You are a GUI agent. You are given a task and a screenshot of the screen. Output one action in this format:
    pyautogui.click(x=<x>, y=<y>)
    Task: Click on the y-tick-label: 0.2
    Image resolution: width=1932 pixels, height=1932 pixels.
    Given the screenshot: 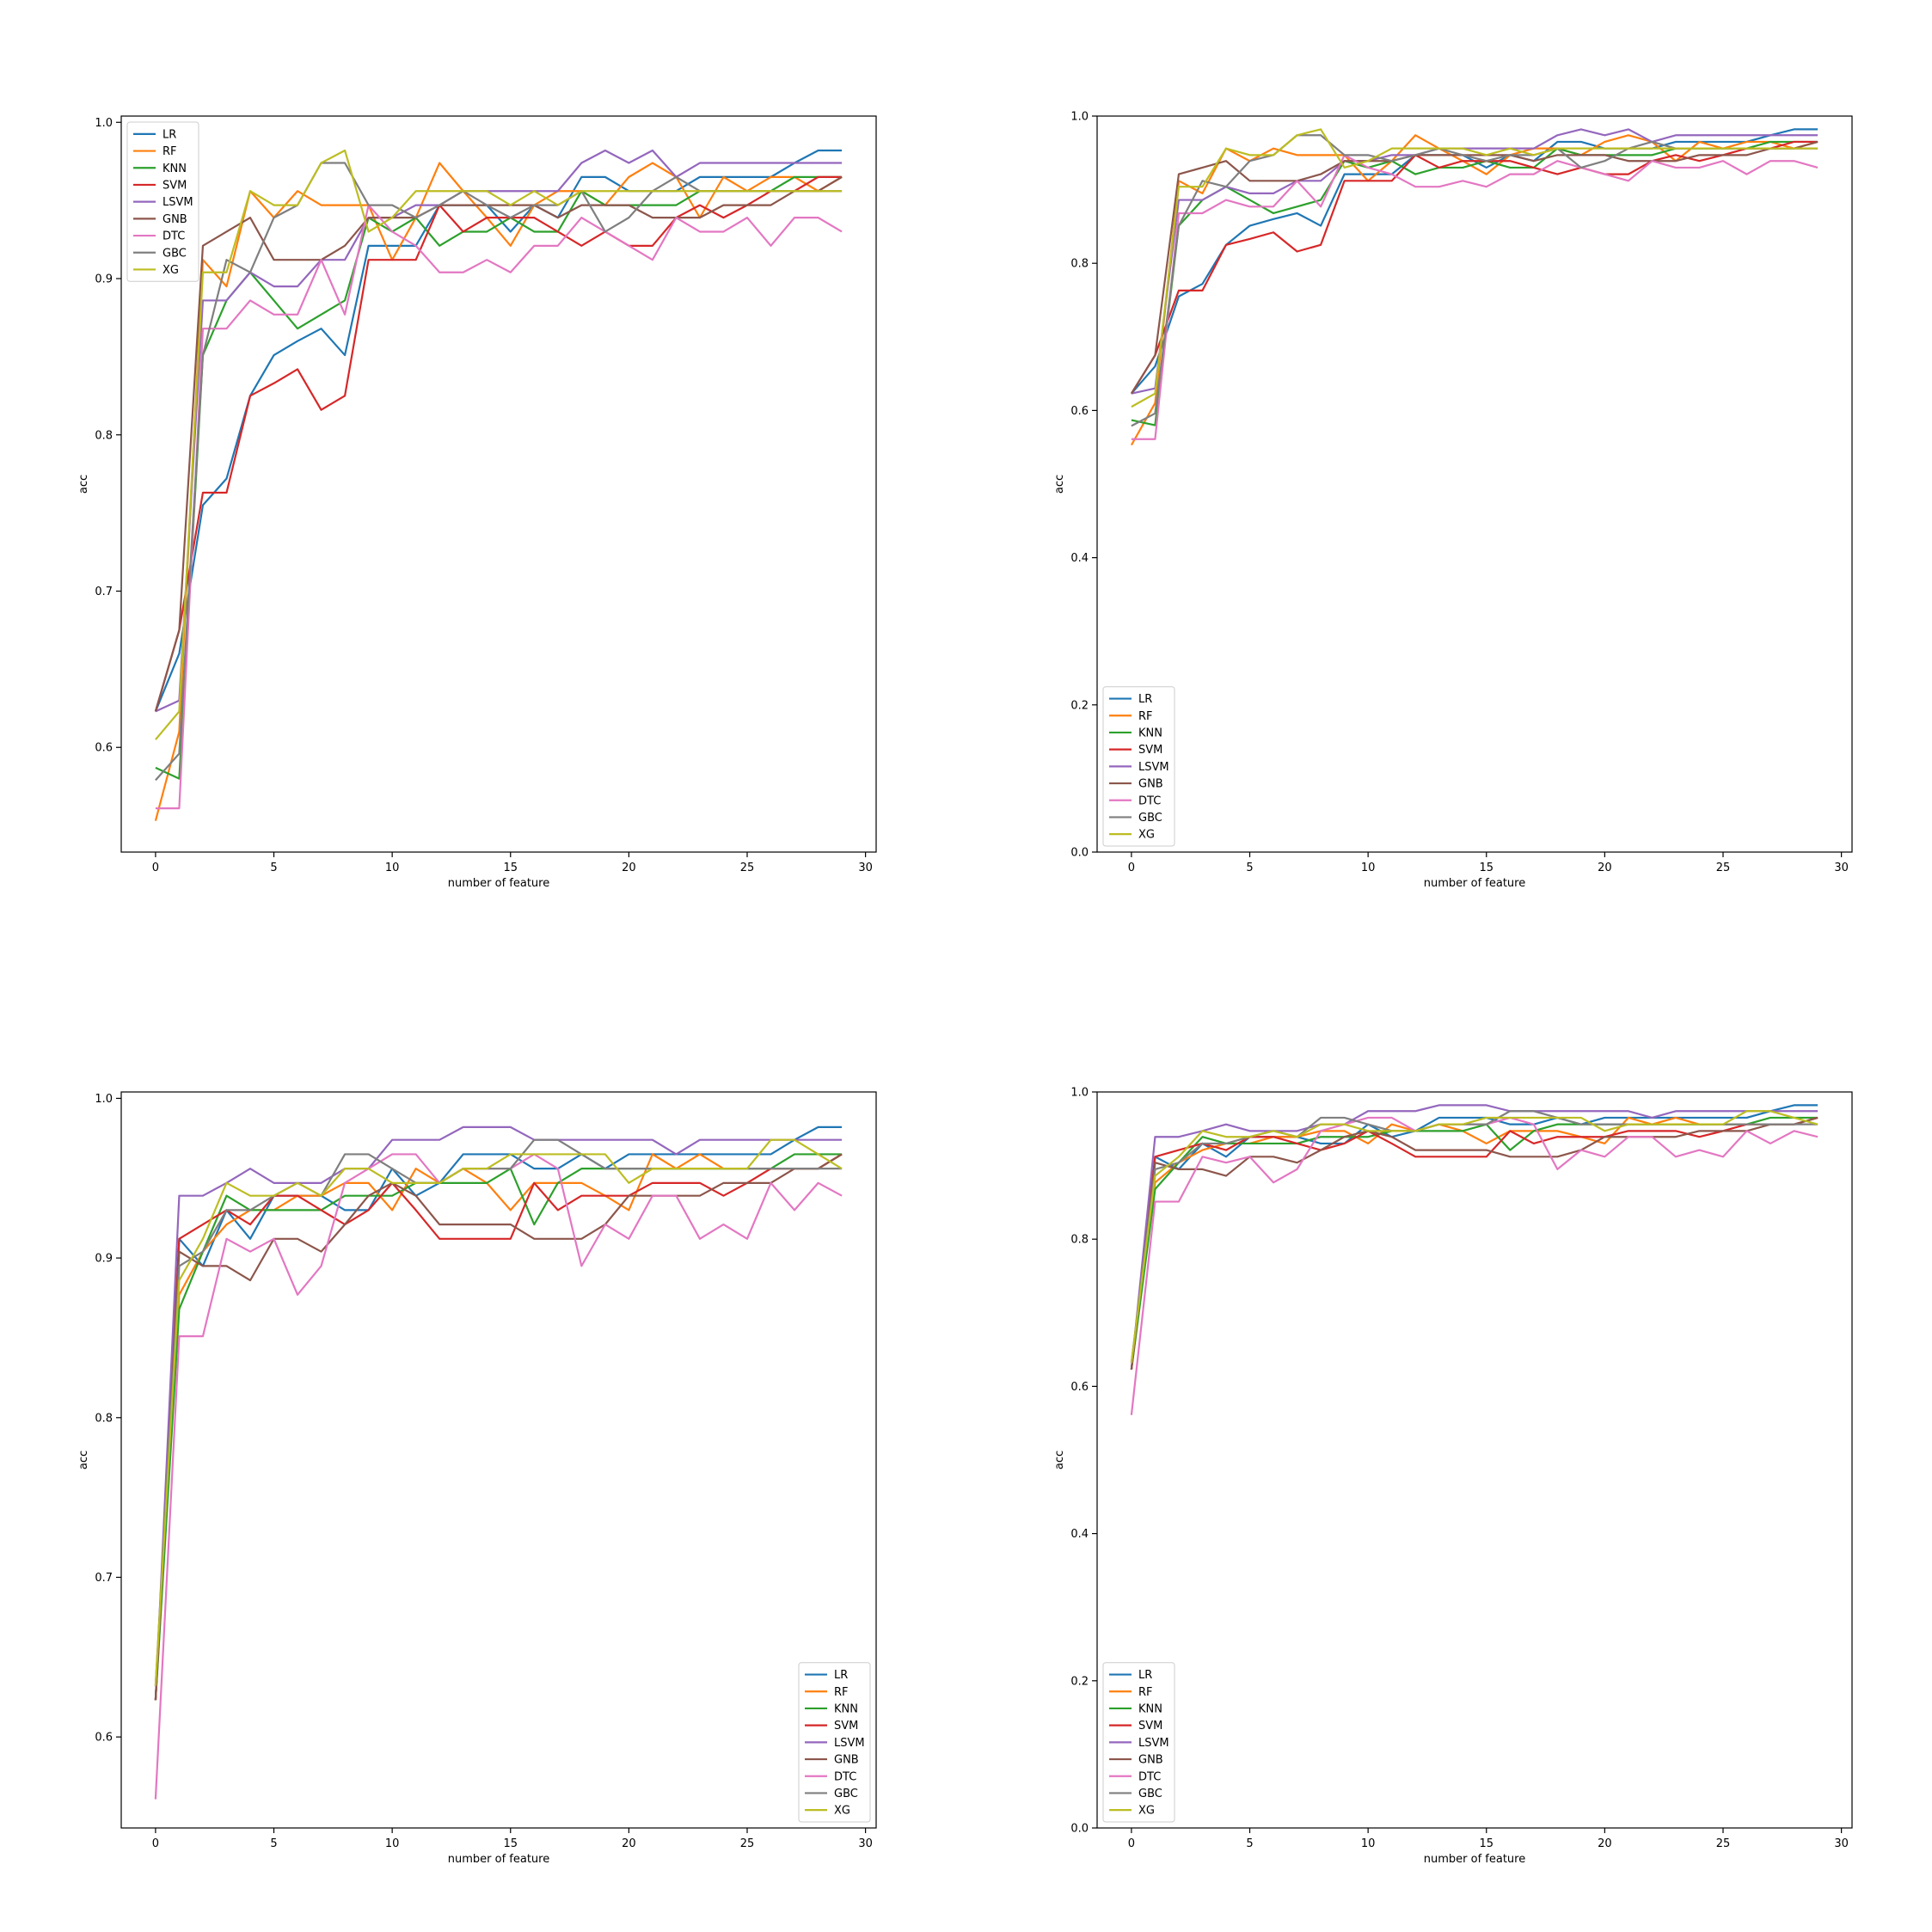 What is the action you would take?
    pyautogui.click(x=1079, y=705)
    